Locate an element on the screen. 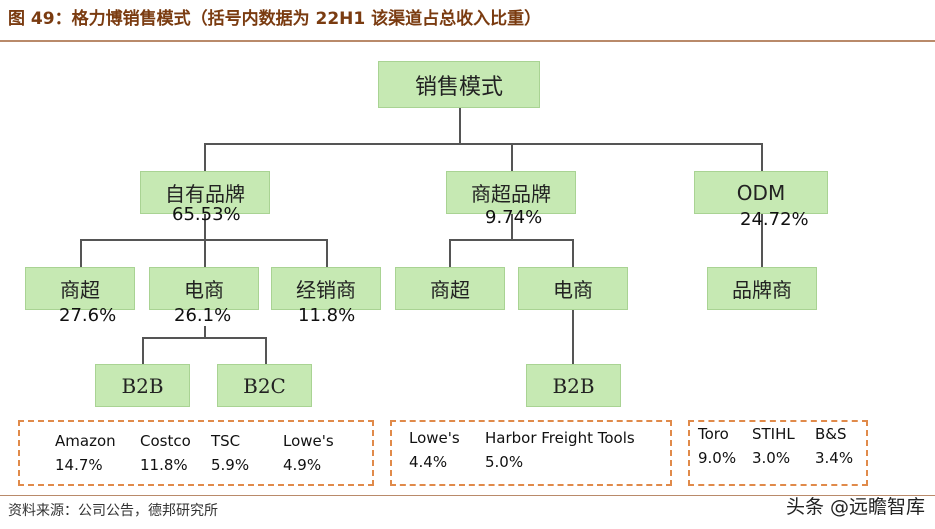 This screenshot has height=529, width=935. watermark: 头条 @远瞻智库 is located at coordinates (855, 507).